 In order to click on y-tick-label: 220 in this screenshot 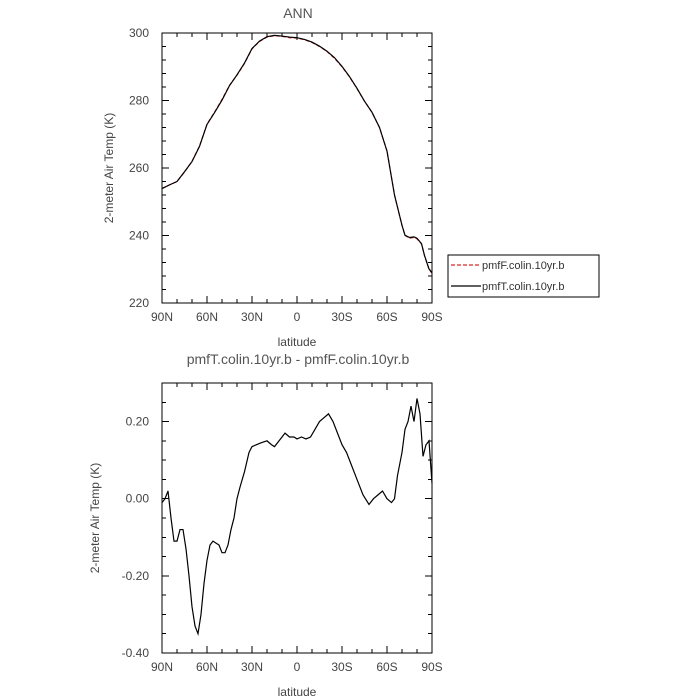, I will do `click(139, 303)`.